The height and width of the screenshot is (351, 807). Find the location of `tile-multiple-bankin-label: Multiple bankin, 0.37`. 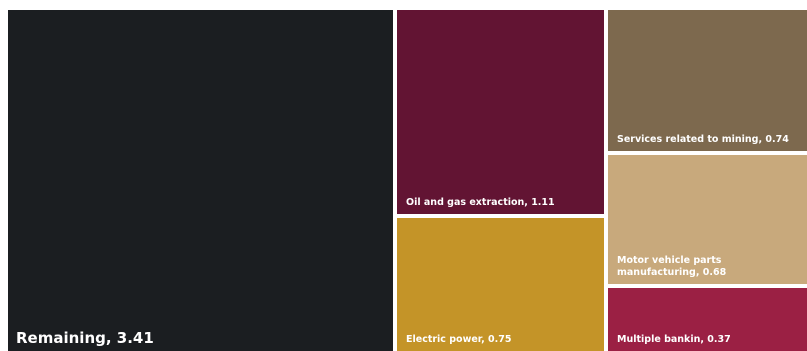

tile-multiple-bankin-label: Multiple bankin, 0.37 is located at coordinates (674, 339).